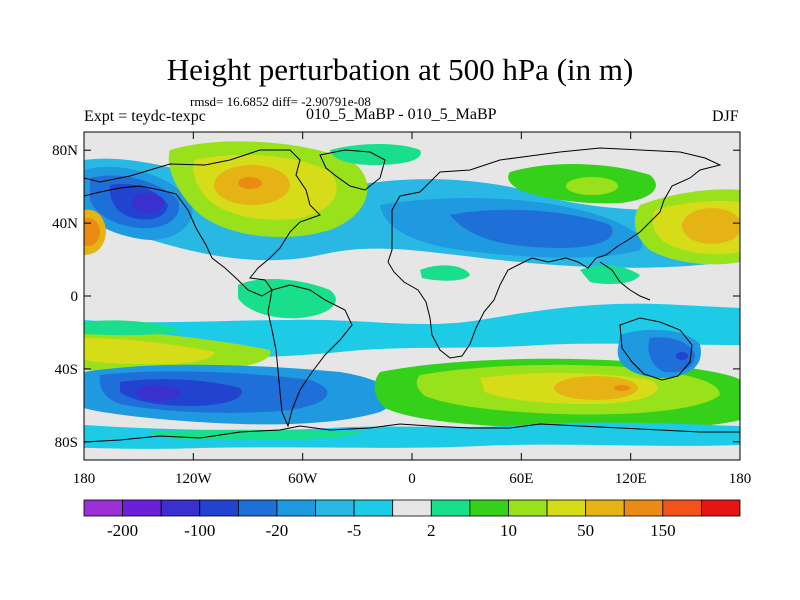 The height and width of the screenshot is (600, 800). What do you see at coordinates (280, 101) in the screenshot?
I see `stats-label: rmsd= 16.6852 diff= -2.90791e-08` at bounding box center [280, 101].